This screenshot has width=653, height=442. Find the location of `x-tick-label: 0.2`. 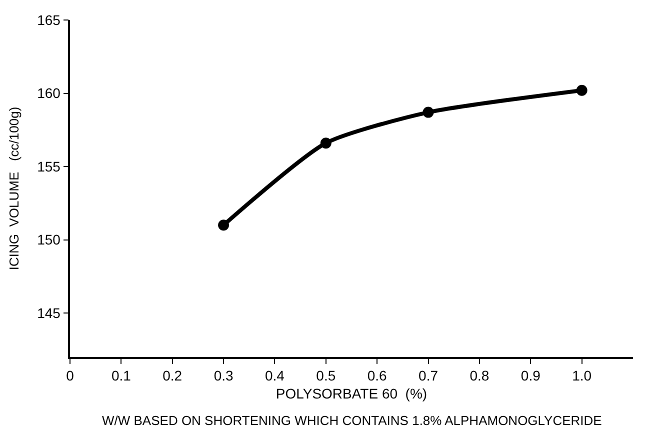

x-tick-label: 0.2 is located at coordinates (172, 376).